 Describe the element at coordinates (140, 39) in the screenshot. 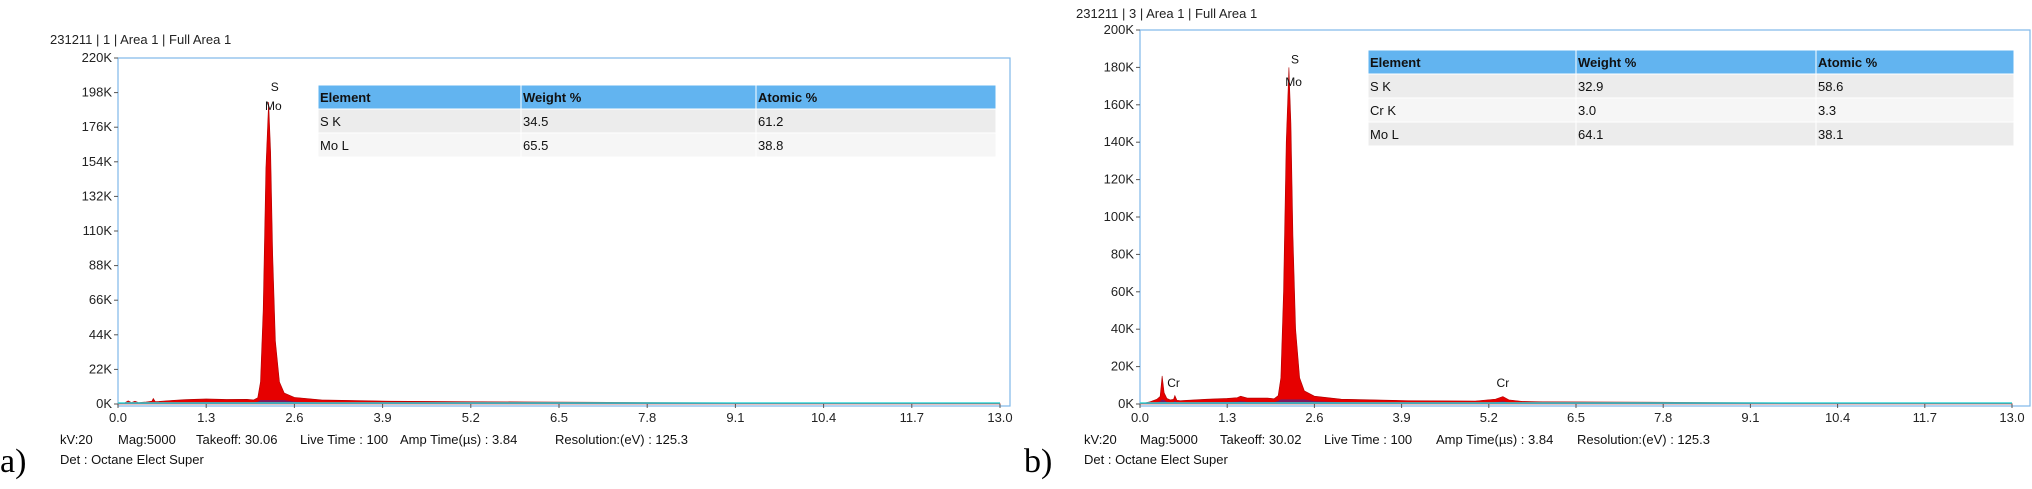

I see `chart-title: 231211 | 1 | Area 1 | Full Area 1` at that location.